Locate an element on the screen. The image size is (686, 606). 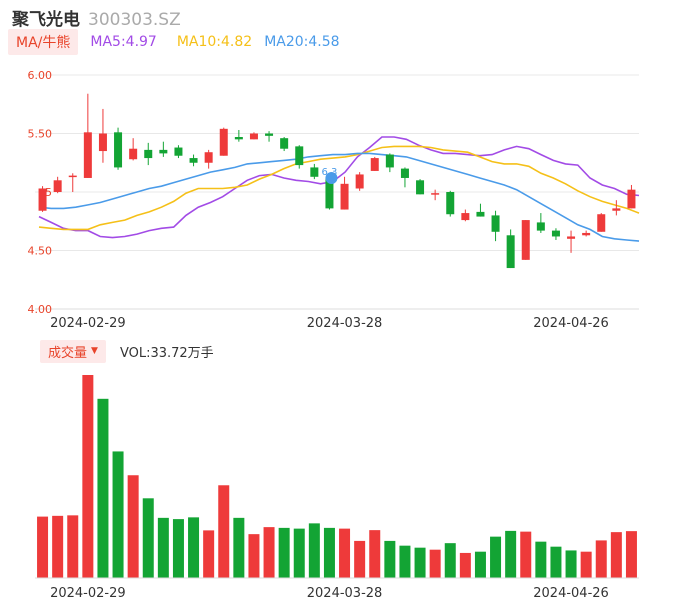
price-tick-label: 4.00 is located at coordinates (40, 309).